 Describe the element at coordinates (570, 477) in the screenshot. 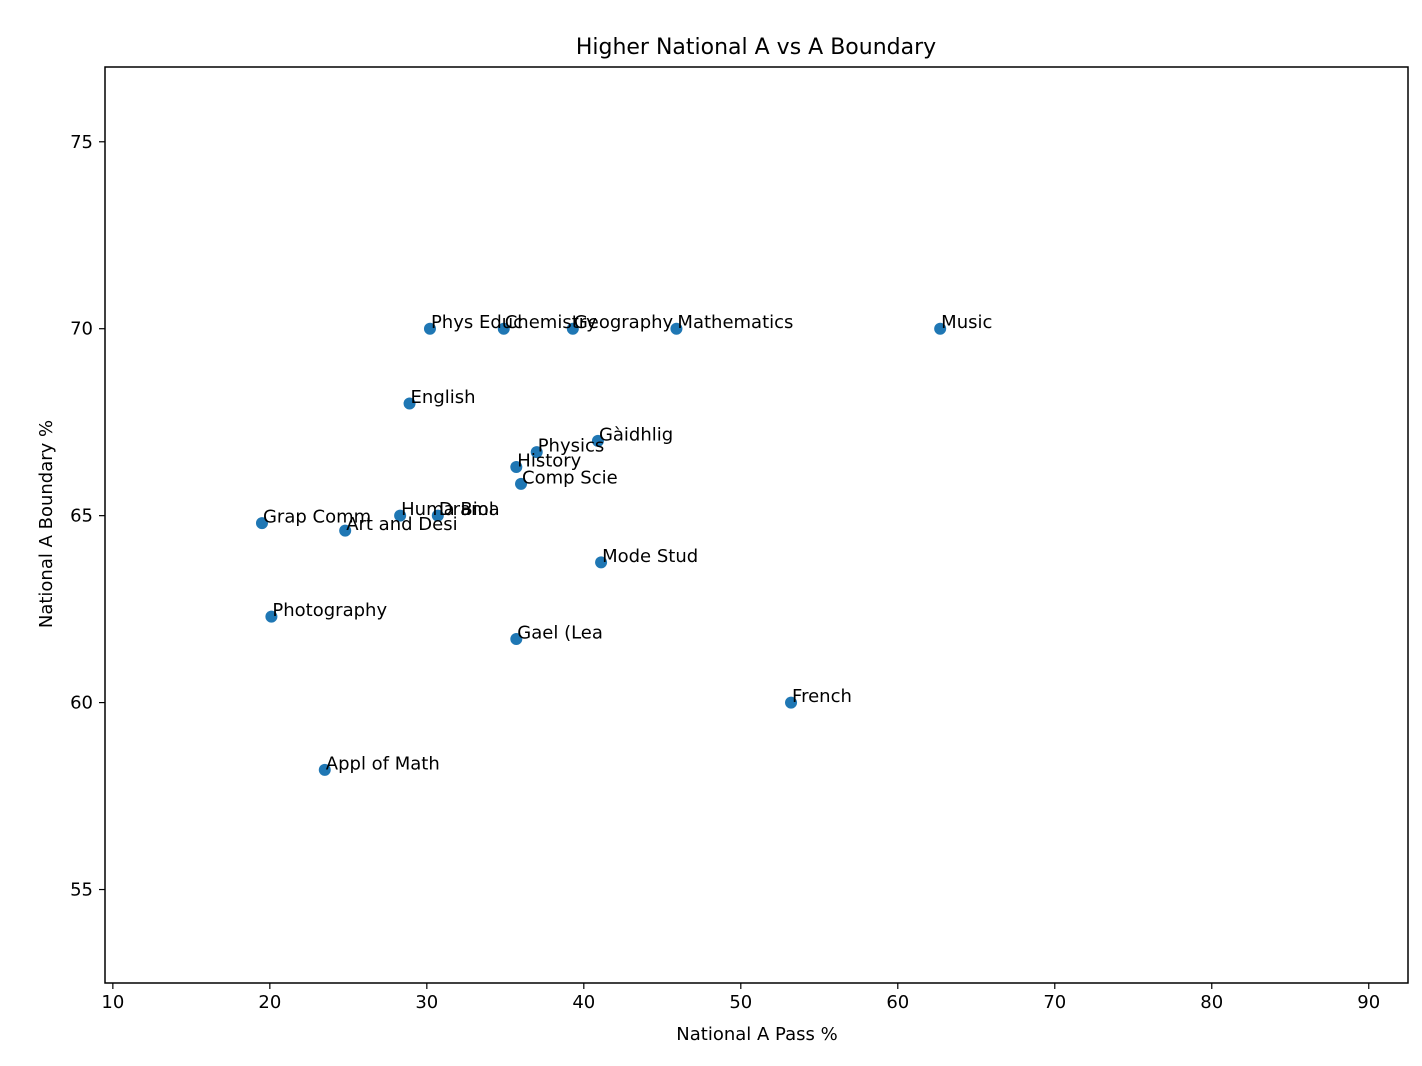

I see `point-label: Comp Scie` at that location.